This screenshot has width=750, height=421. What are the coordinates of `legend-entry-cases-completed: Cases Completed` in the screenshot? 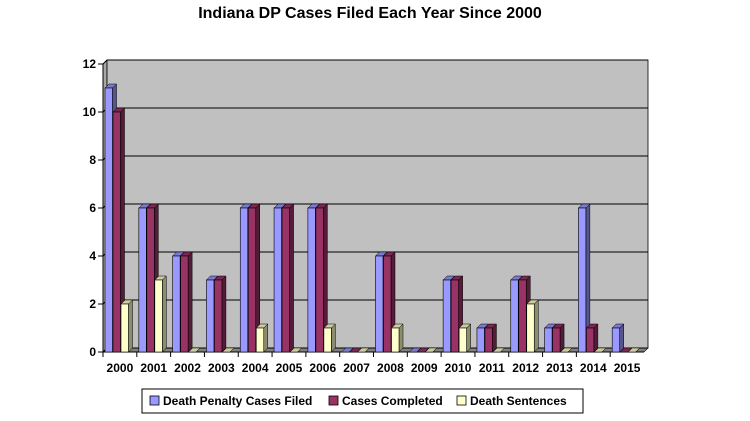 It's located at (385, 401).